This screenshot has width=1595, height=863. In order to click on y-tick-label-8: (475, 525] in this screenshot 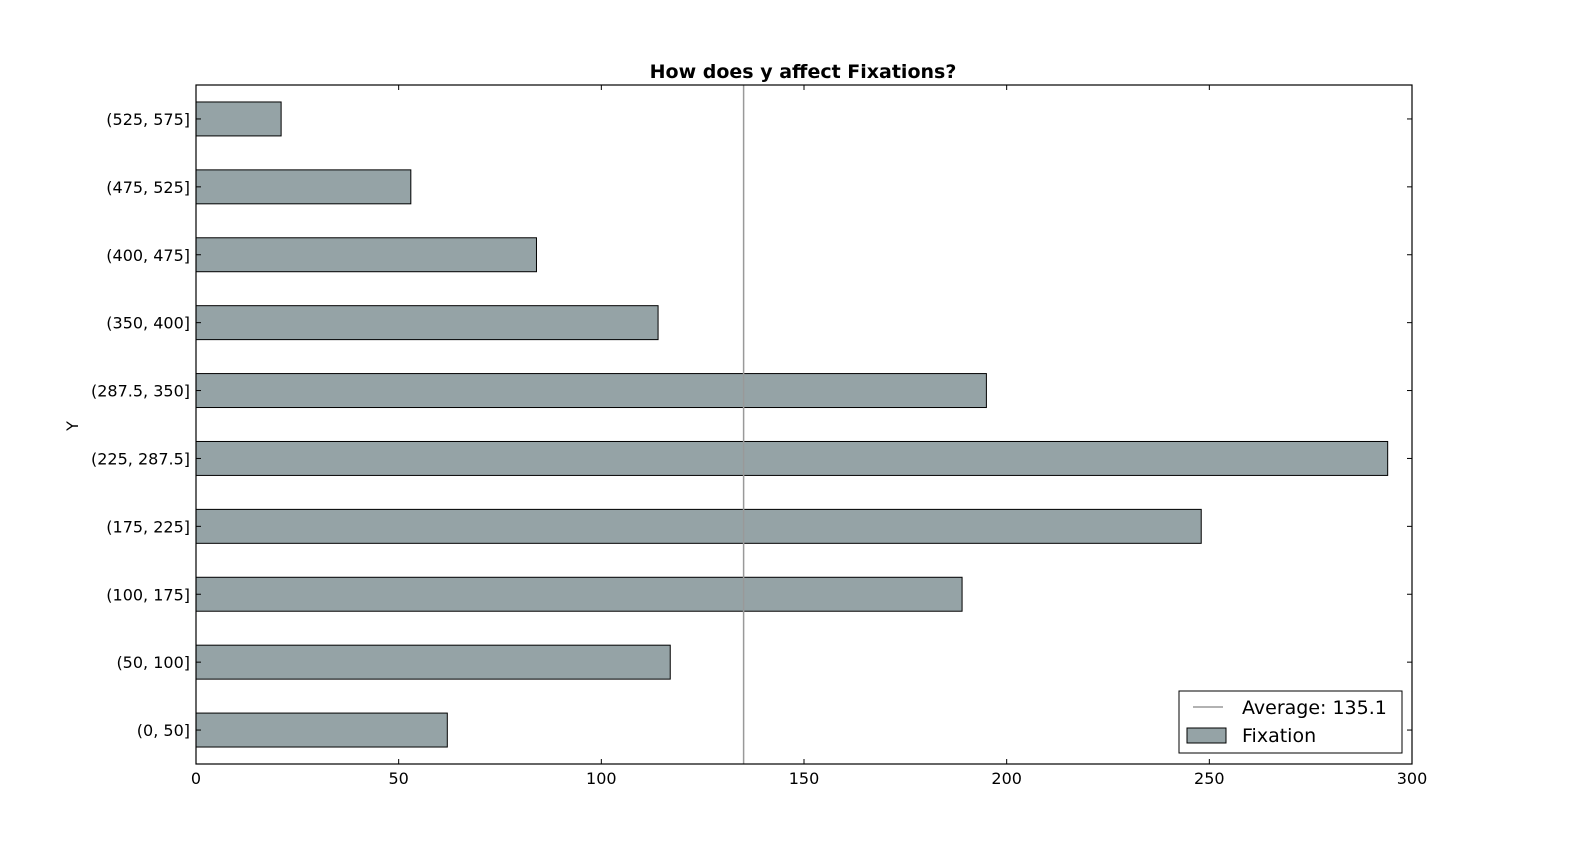, I will do `click(148, 187)`.